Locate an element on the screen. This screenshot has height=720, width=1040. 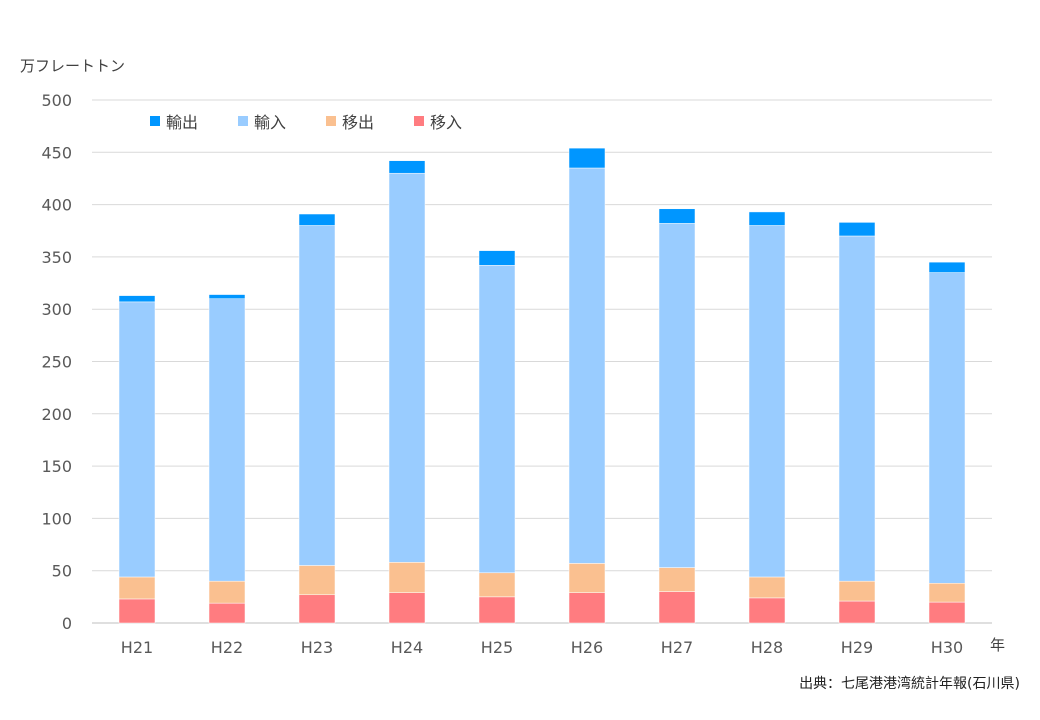
x-tick-label: H26 is located at coordinates (587, 647).